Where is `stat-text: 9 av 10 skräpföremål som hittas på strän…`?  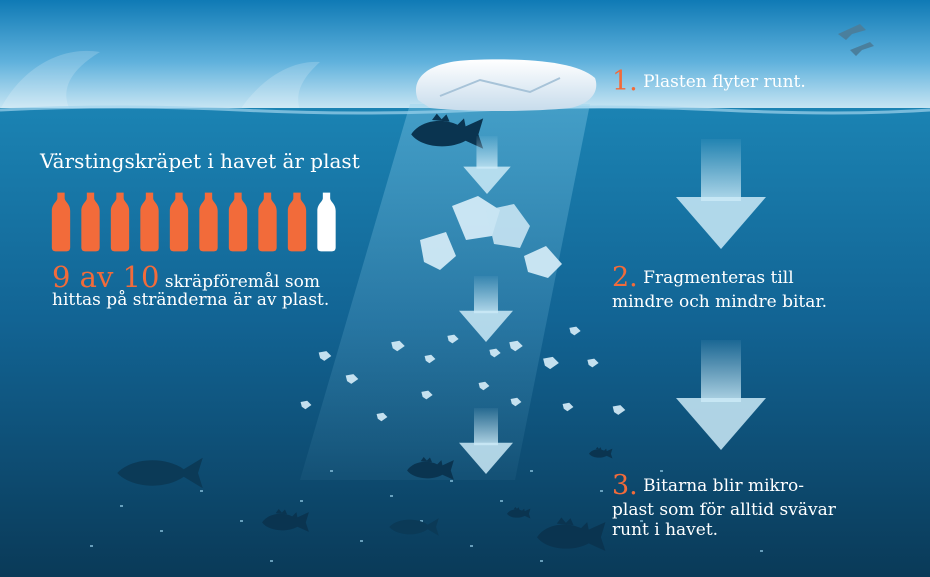 stat-text: 9 av 10 skräpföremål som hittas på strän… is located at coordinates (190, 286).